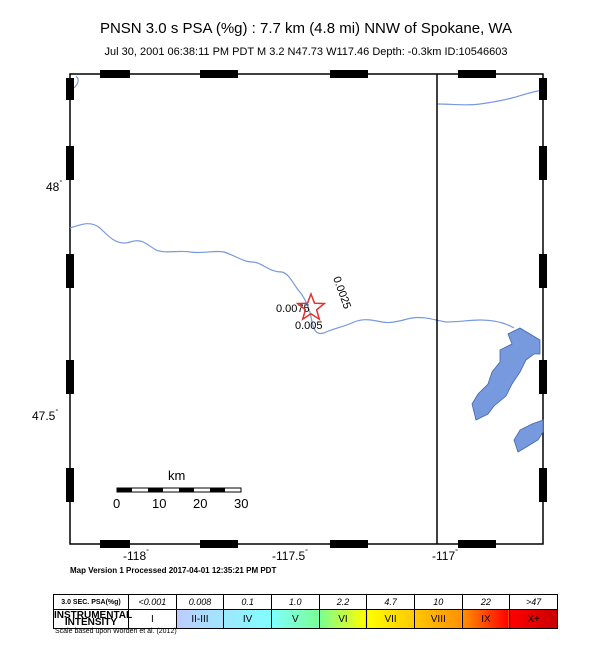  Describe the element at coordinates (45, 415) in the screenshot. I see `lat-label-47-5: 47.5°` at that location.